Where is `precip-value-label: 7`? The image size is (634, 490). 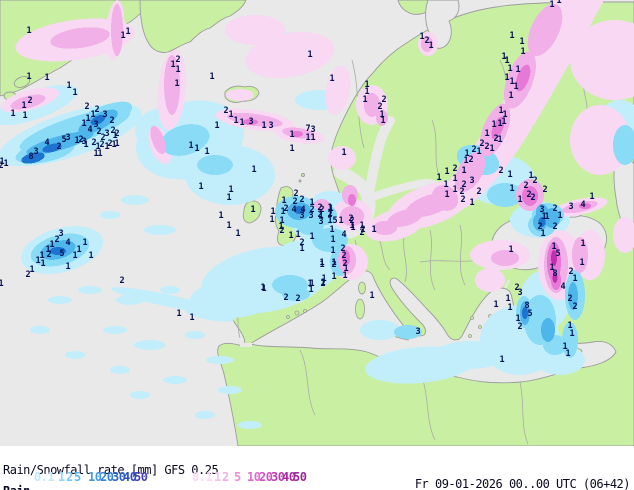 precip-value-label: 7 is located at coordinates (307, 129).